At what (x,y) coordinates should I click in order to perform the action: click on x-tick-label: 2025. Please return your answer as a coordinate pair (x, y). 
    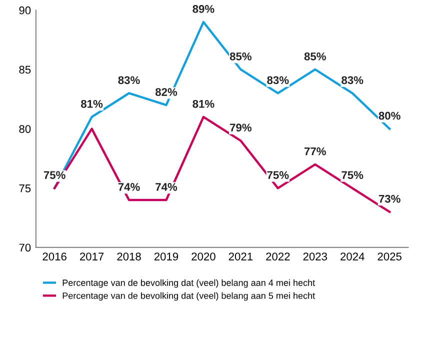
    Looking at the image, I should click on (390, 256).